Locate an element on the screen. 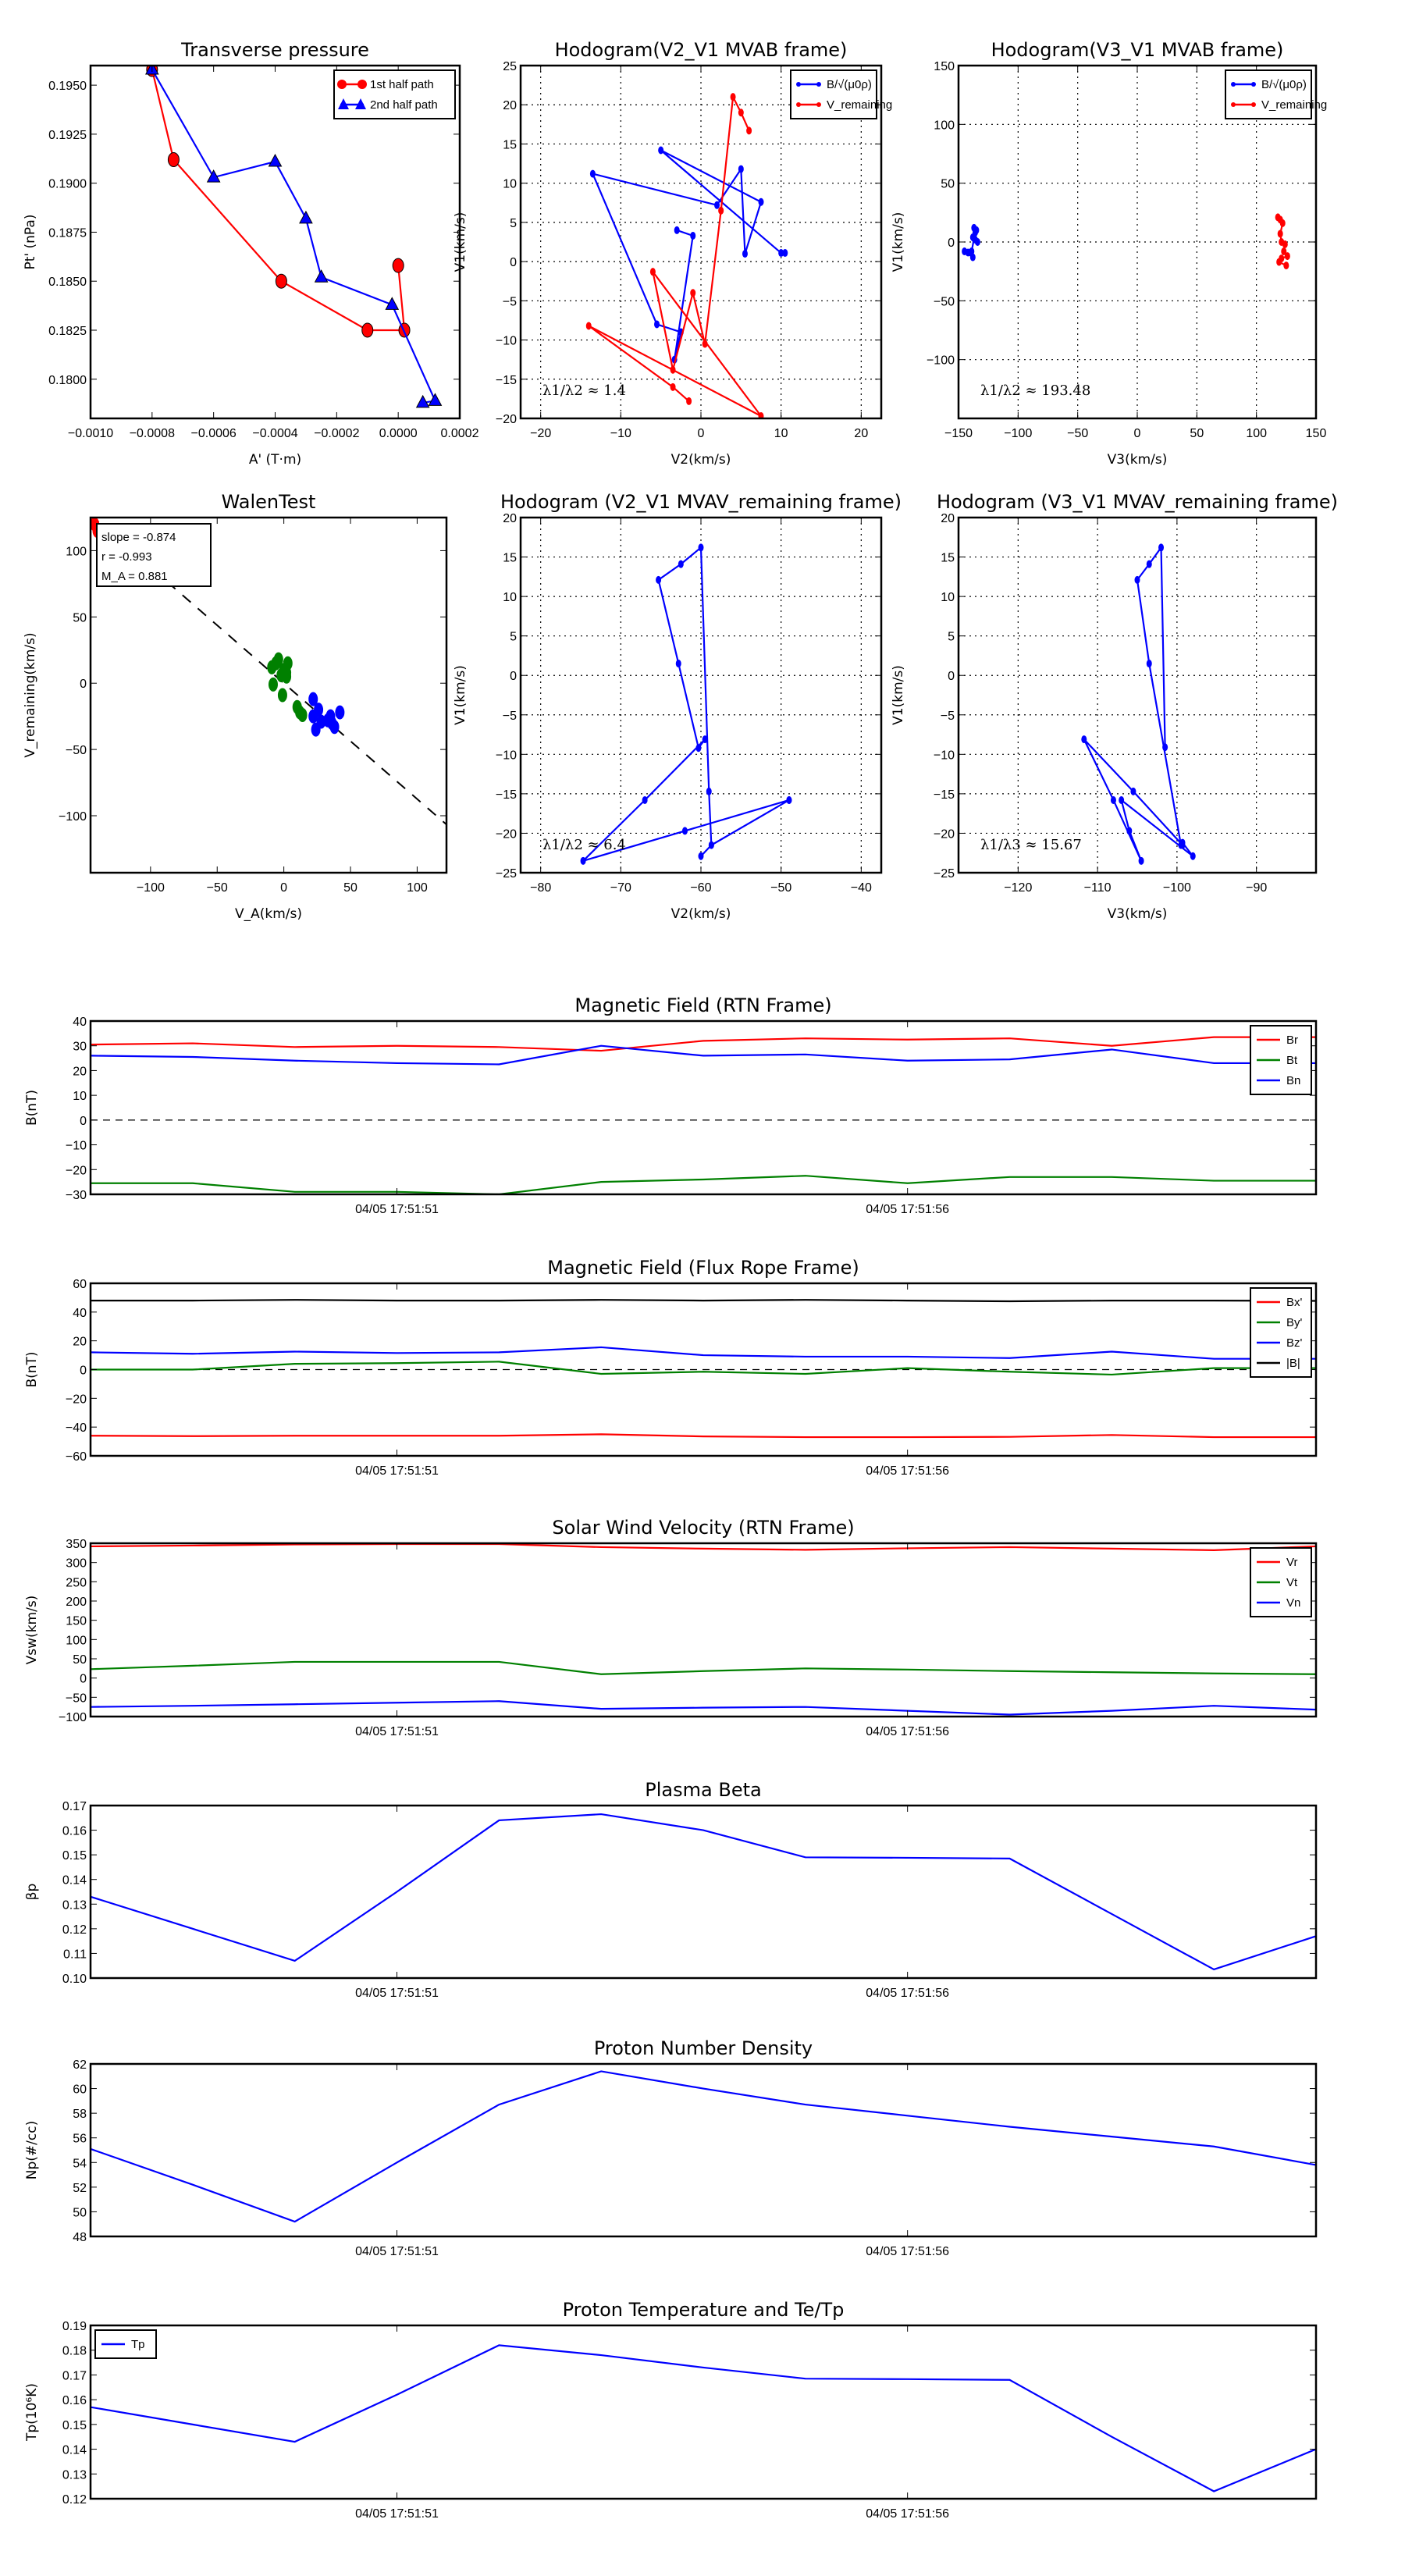 The image size is (1405, 2576). y-tick-label: −50 is located at coordinates (76, 750).